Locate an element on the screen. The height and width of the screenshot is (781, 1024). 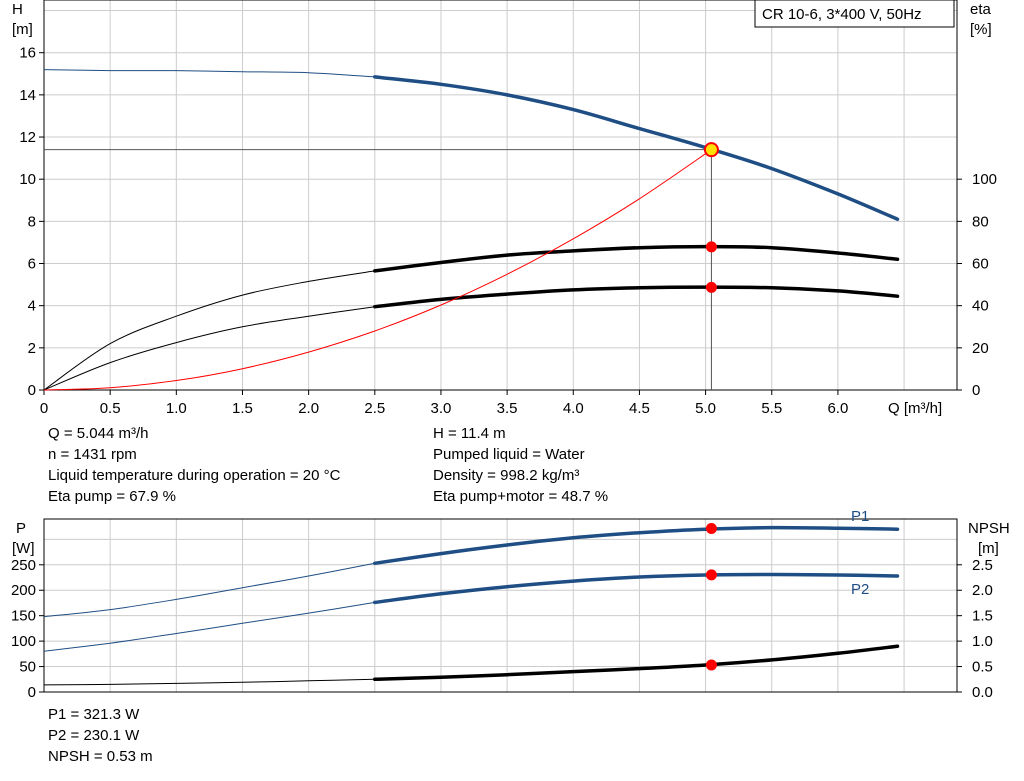
eta-pump-curve is located at coordinates (636, 258).